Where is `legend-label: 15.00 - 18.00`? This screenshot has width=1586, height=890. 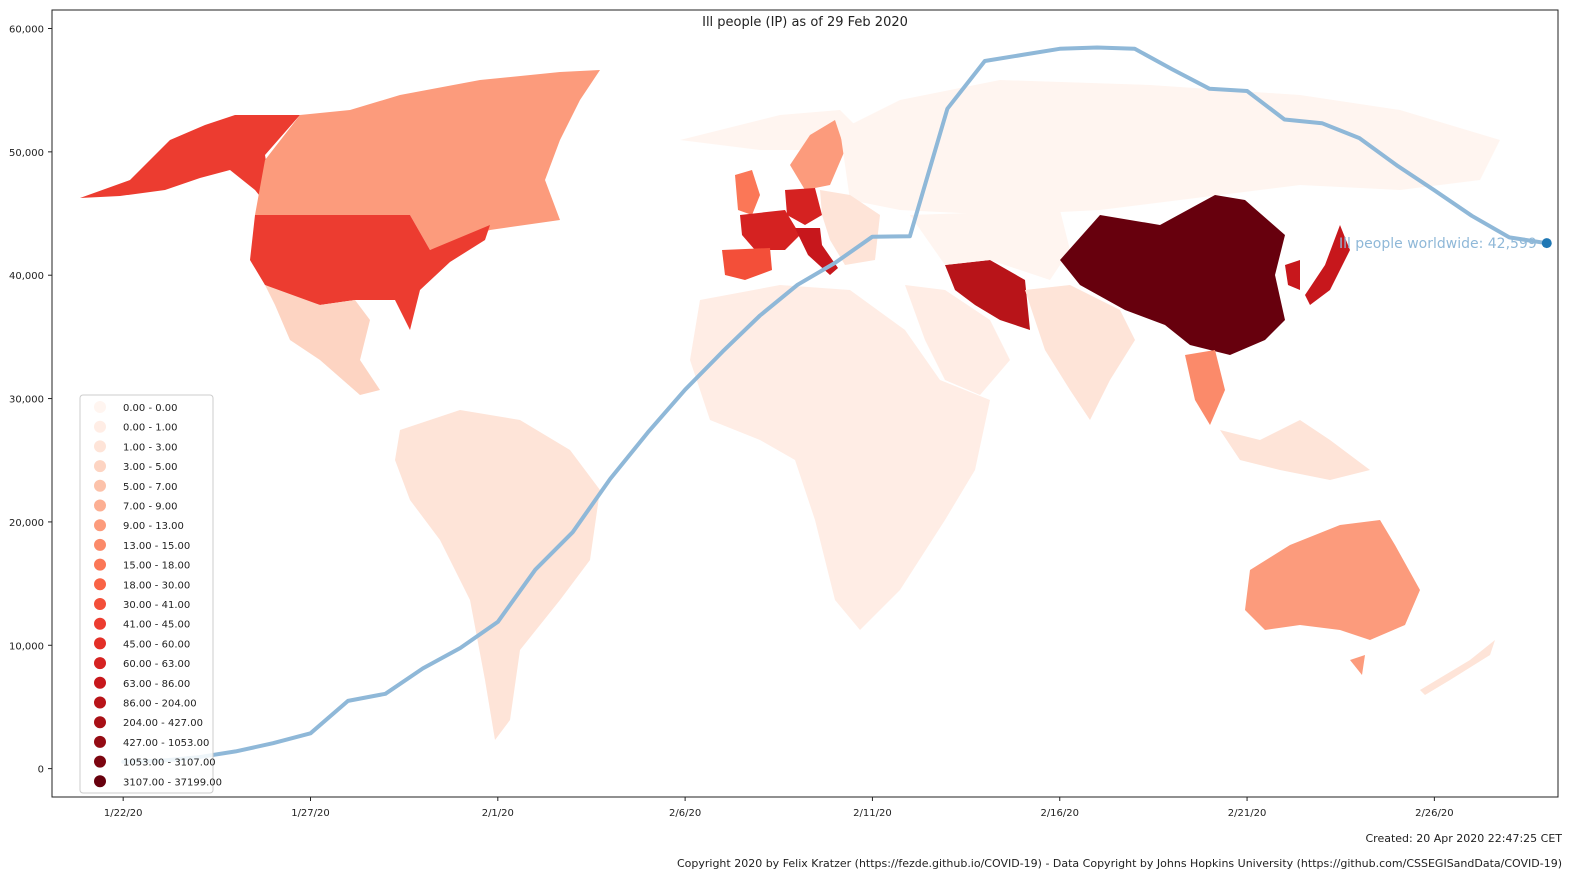 legend-label: 15.00 - 18.00 is located at coordinates (156, 566).